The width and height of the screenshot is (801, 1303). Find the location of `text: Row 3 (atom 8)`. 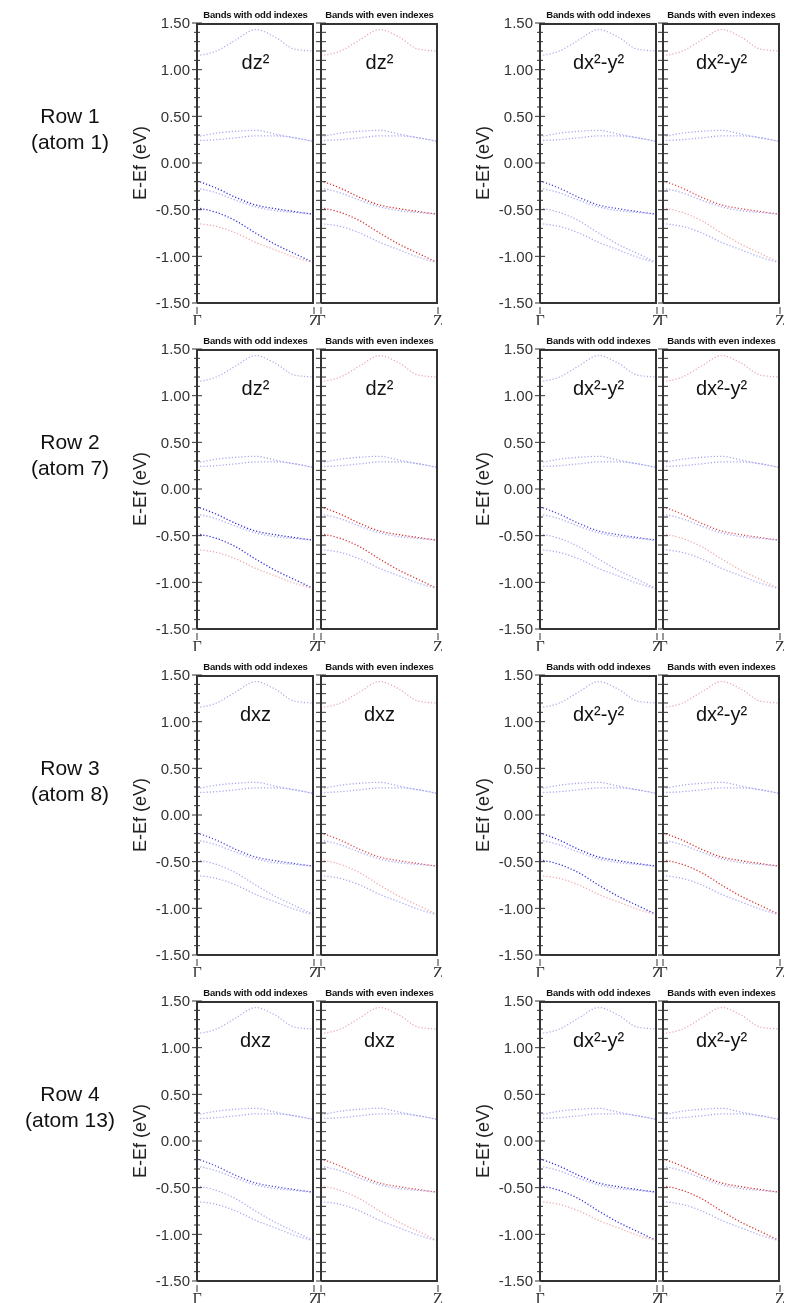

text: Row 3 (atom 8) is located at coordinates (70, 780).